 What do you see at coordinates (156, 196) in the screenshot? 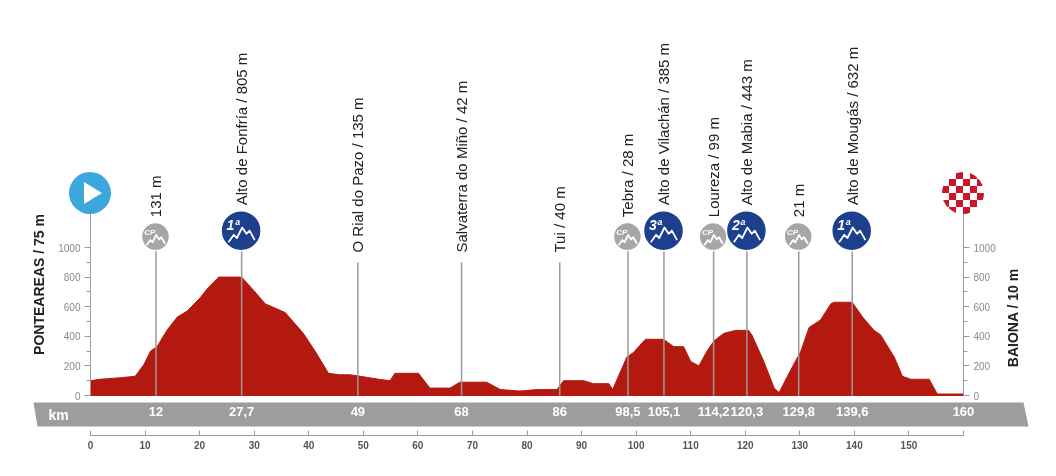
I see `ref-line-label: 131 m` at bounding box center [156, 196].